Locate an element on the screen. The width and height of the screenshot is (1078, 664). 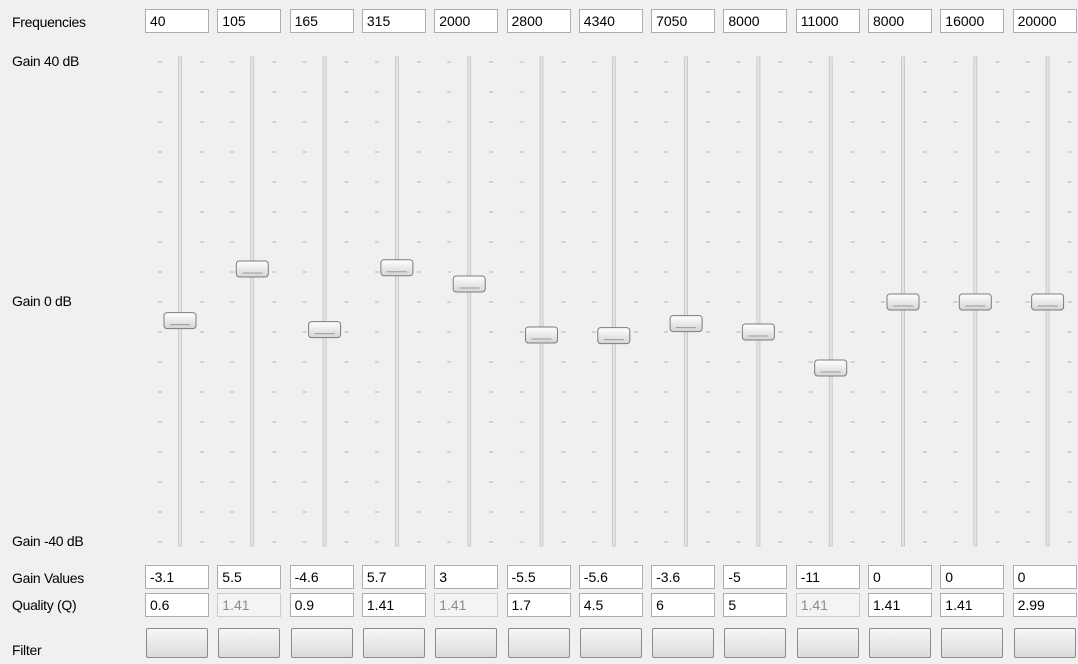
gain-scale-label: Gain 40 dB is located at coordinates (46, 61).